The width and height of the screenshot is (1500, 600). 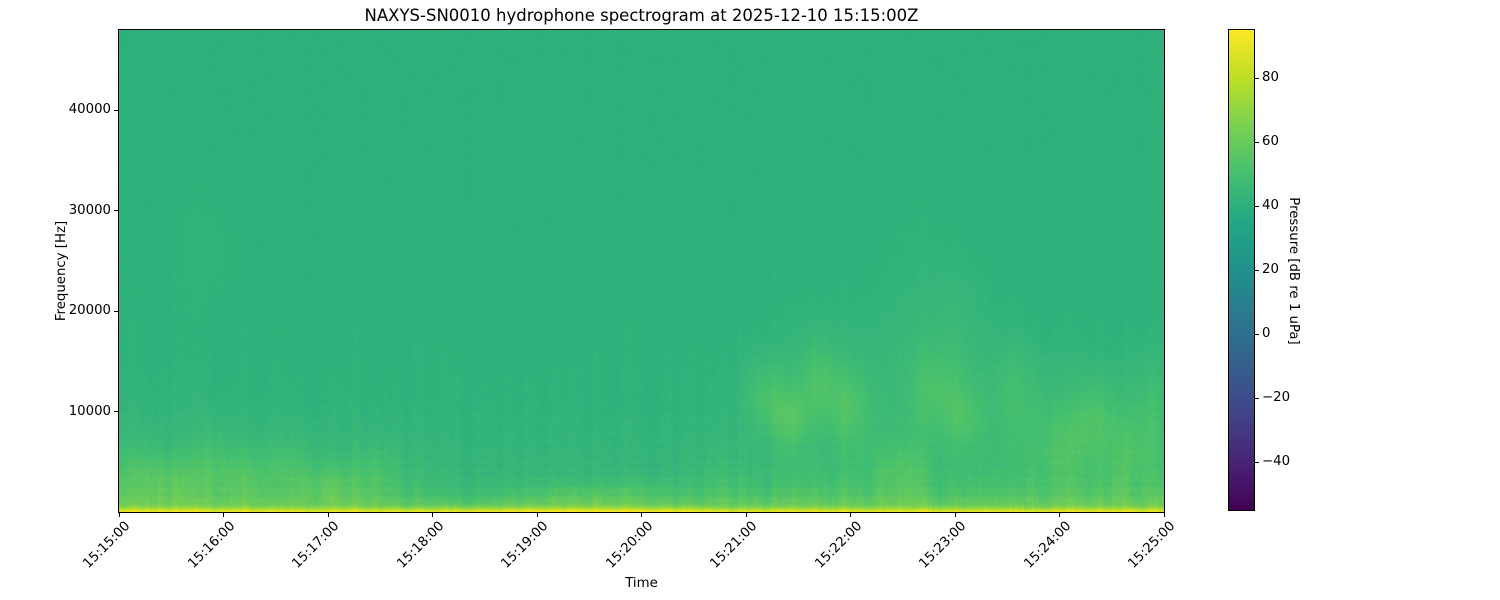 What do you see at coordinates (89, 110) in the screenshot?
I see `y-tick-label: 40000` at bounding box center [89, 110].